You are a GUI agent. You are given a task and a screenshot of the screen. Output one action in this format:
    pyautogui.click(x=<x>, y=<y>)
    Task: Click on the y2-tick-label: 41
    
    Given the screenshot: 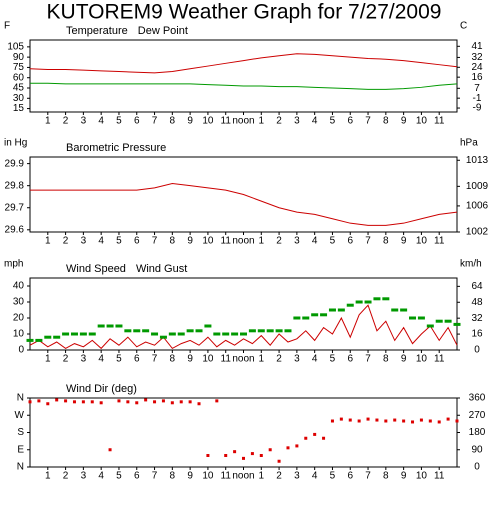 What is the action you would take?
    pyautogui.click(x=477, y=46)
    